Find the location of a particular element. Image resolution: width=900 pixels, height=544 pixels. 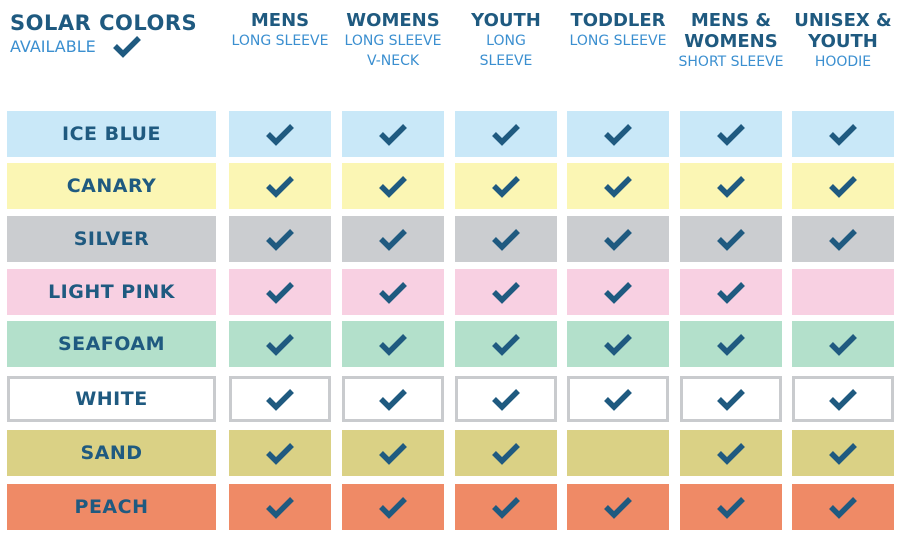

color-label: CANARY is located at coordinates (111, 186).